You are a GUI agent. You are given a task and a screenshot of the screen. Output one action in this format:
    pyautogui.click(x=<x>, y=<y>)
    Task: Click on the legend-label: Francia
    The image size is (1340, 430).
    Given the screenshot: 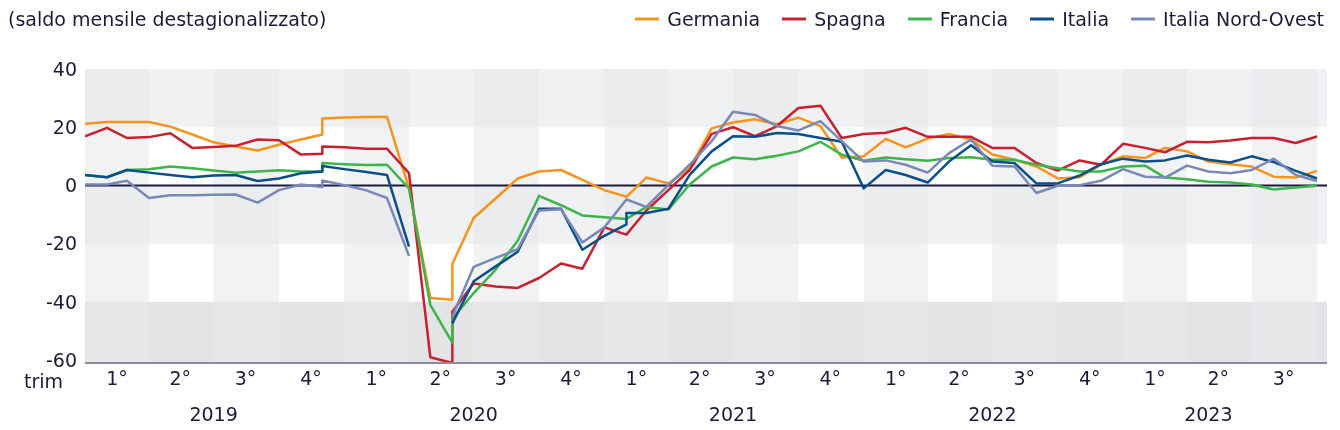 What is the action you would take?
    pyautogui.click(x=974, y=19)
    